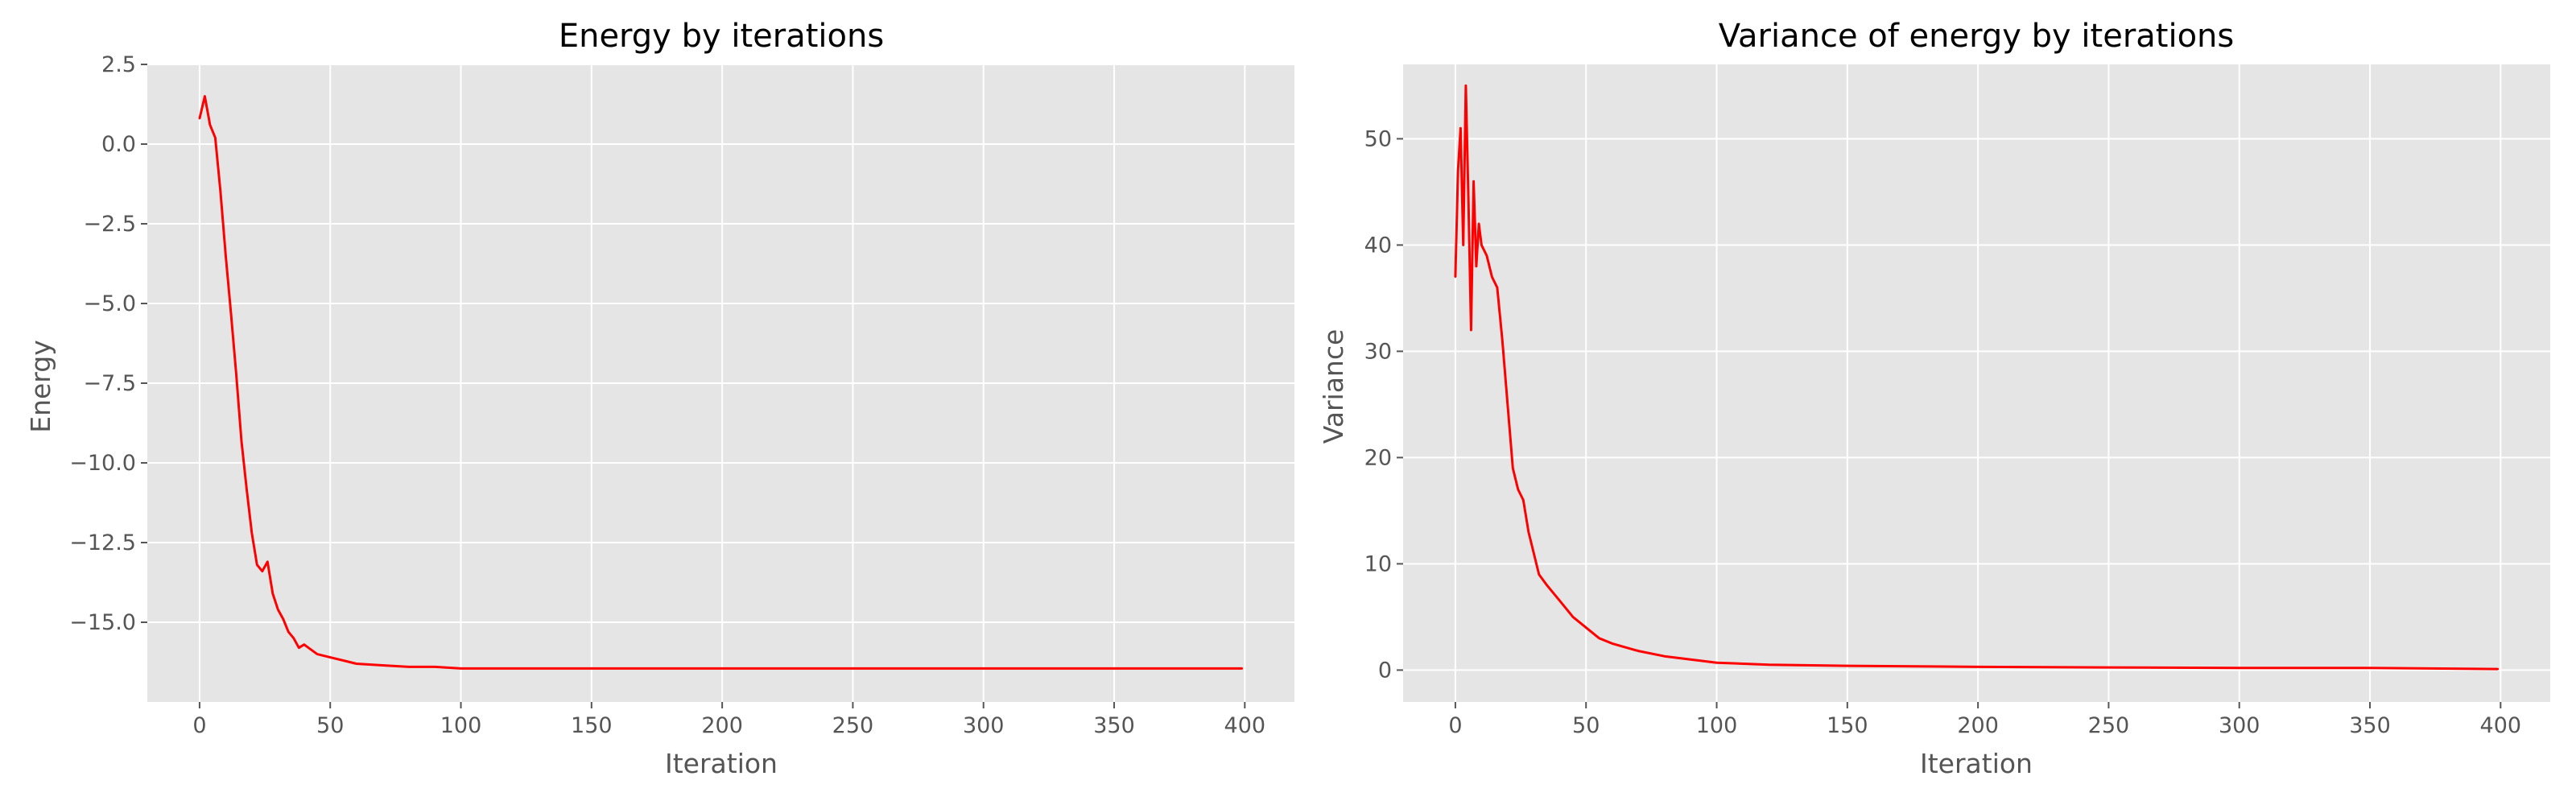 Image resolution: width=2576 pixels, height=805 pixels. What do you see at coordinates (853, 725) in the screenshot?
I see `energy-x-tick-label: 250` at bounding box center [853, 725].